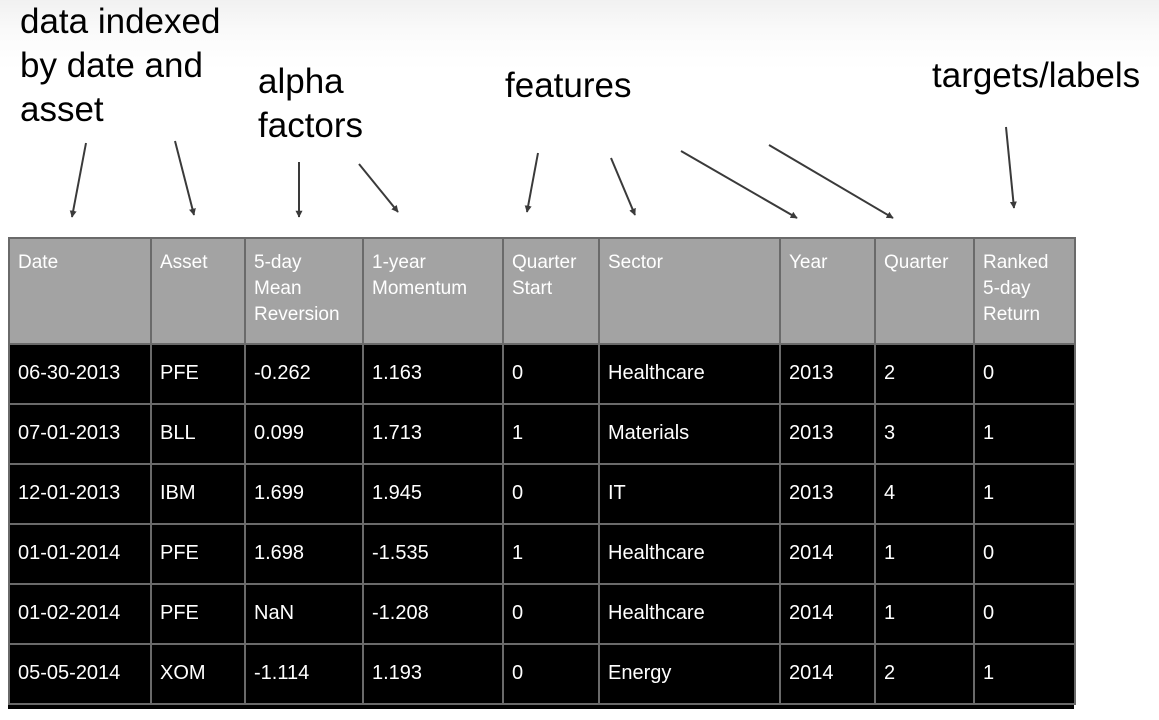 This screenshot has height=720, width=1159. Describe the element at coordinates (78, 180) in the screenshot. I see `arrow-to-date` at that location.